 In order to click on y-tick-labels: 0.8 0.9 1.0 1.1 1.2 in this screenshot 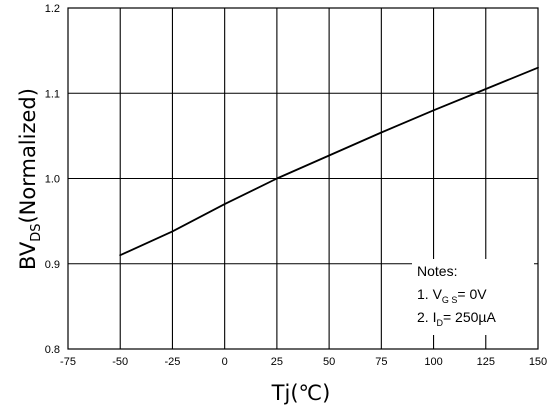, I will do `click(52, 179)`.